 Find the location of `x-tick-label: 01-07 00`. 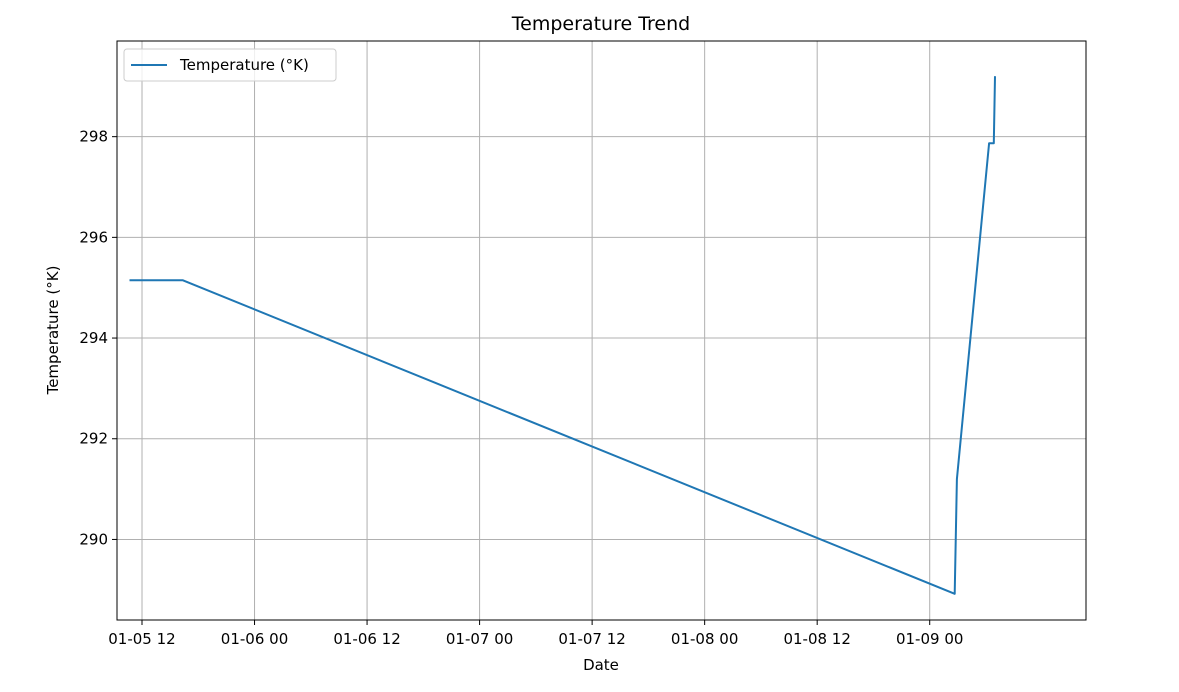

x-tick-label: 01-07 00 is located at coordinates (479, 639).